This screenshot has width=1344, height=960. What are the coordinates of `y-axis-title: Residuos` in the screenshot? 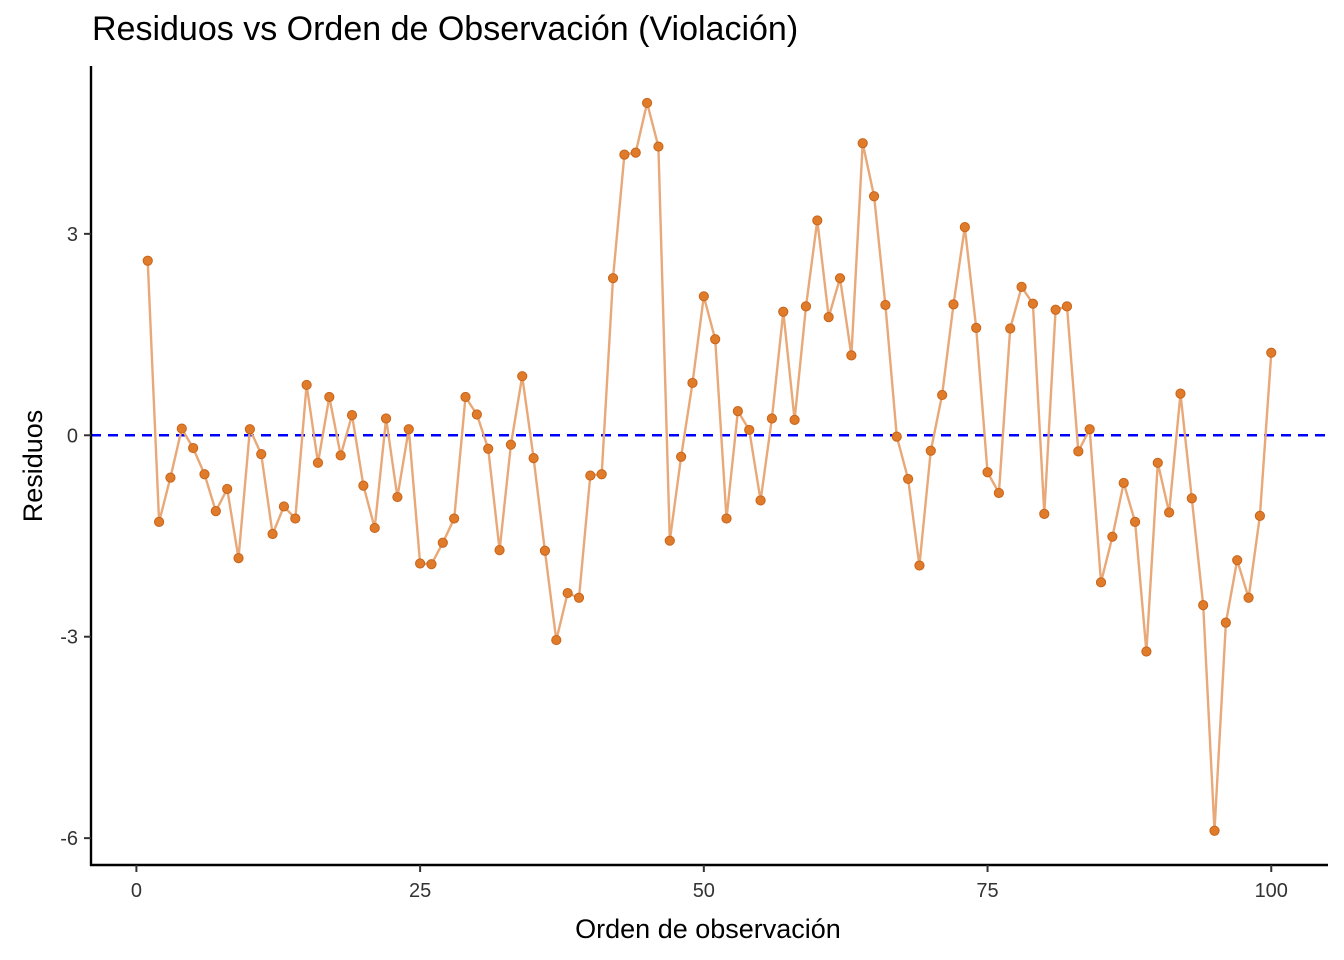 It's located at (33, 466).